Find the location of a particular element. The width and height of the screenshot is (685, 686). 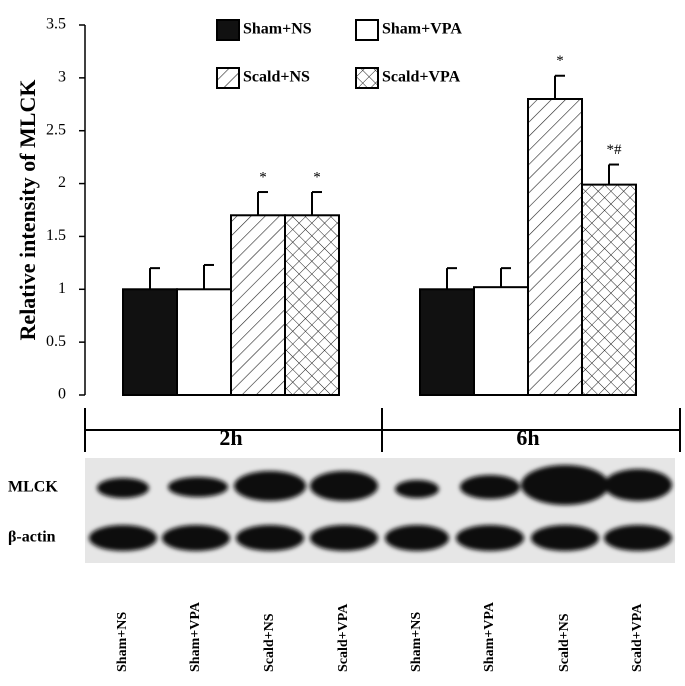

legend-label: Sham+VPA is located at coordinates (422, 29).